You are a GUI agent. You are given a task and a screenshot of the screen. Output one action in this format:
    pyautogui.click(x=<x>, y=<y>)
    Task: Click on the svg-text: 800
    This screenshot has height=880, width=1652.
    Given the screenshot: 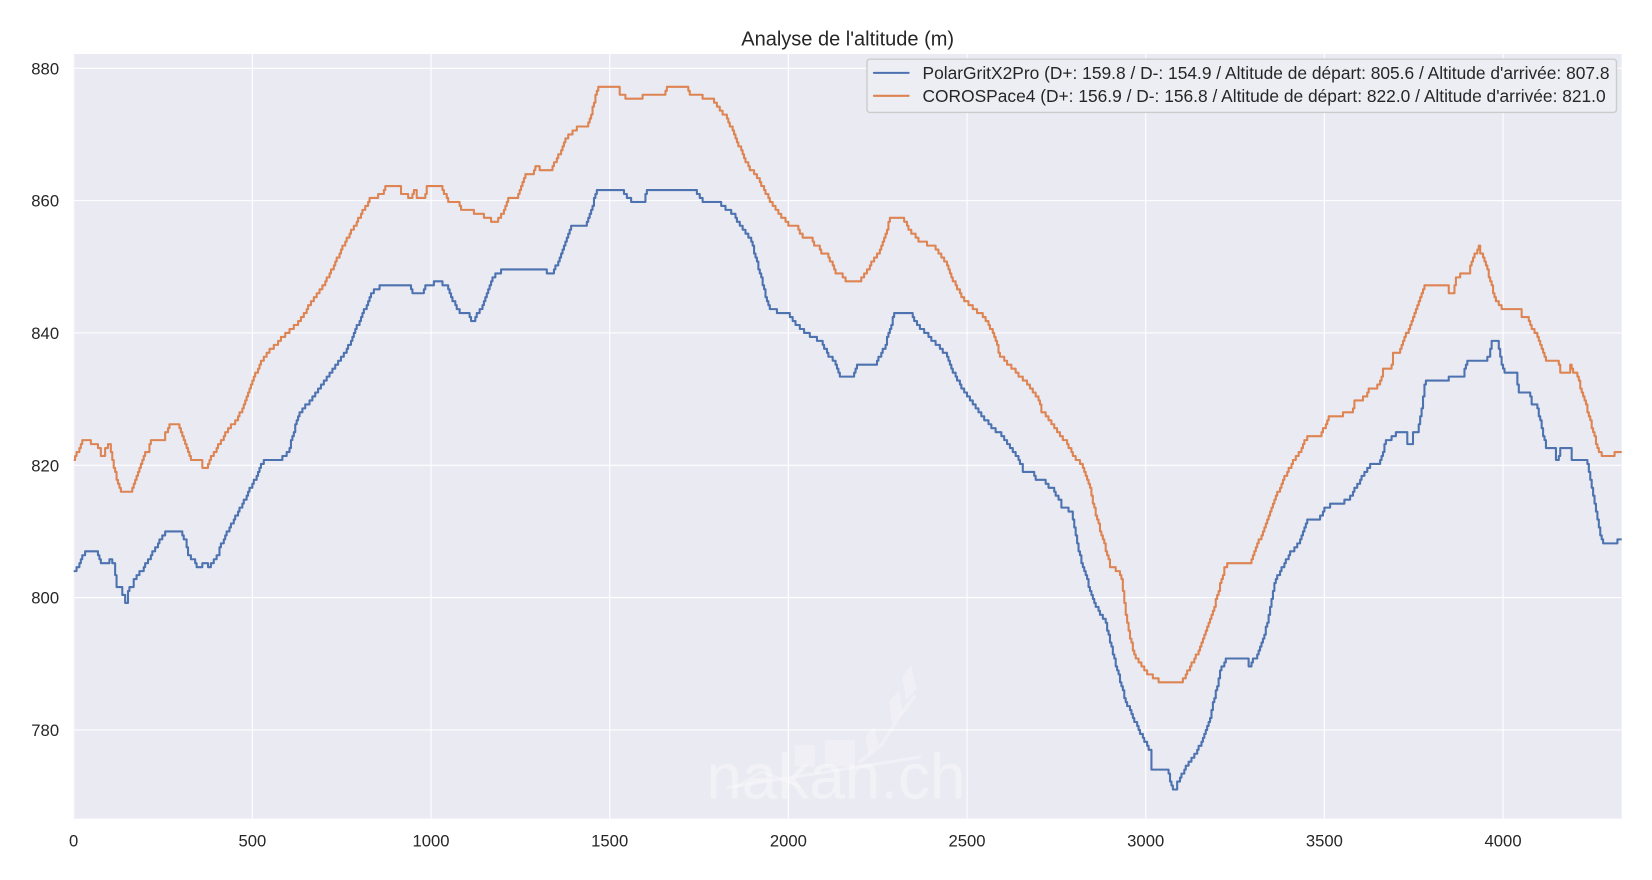 What is the action you would take?
    pyautogui.click(x=45, y=598)
    